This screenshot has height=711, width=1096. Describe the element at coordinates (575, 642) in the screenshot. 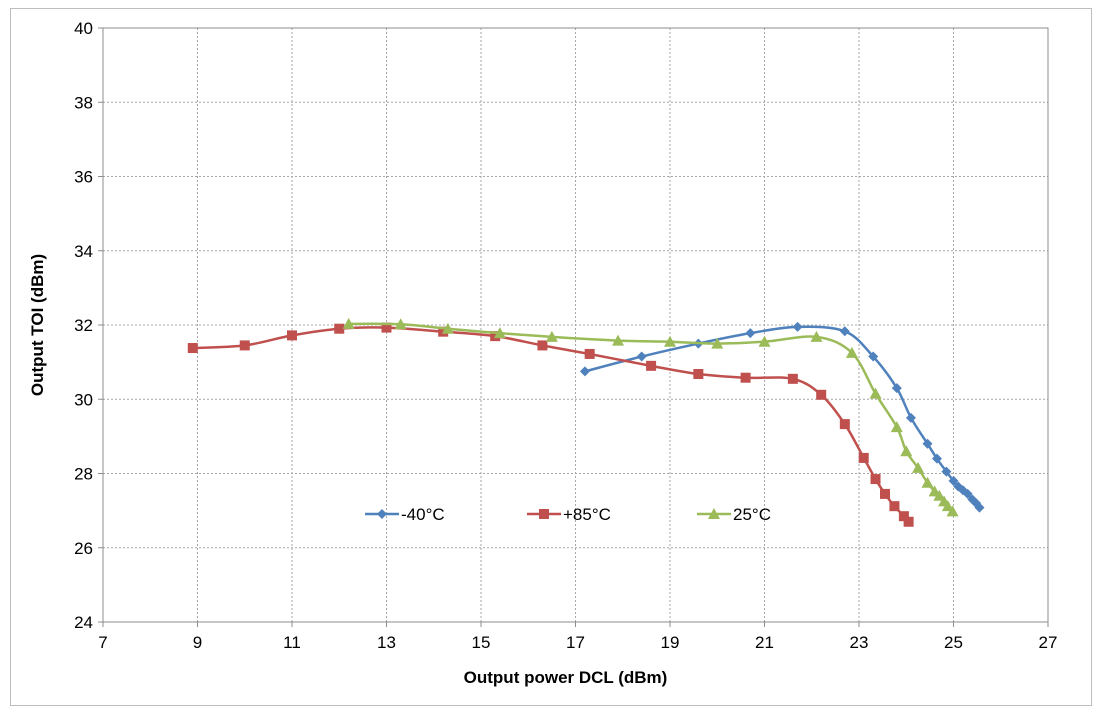

I see `x-tick-label: 17` at that location.